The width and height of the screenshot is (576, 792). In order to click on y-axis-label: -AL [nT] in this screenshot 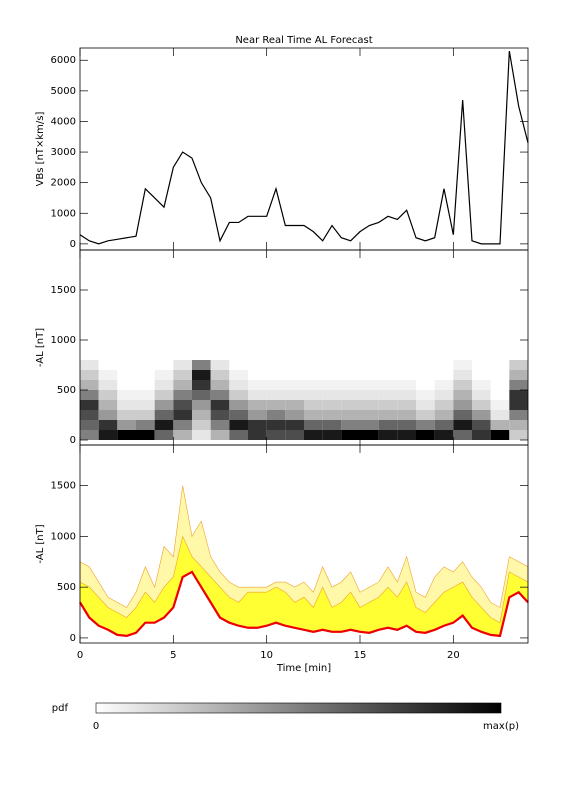, I will do `click(40, 347)`.